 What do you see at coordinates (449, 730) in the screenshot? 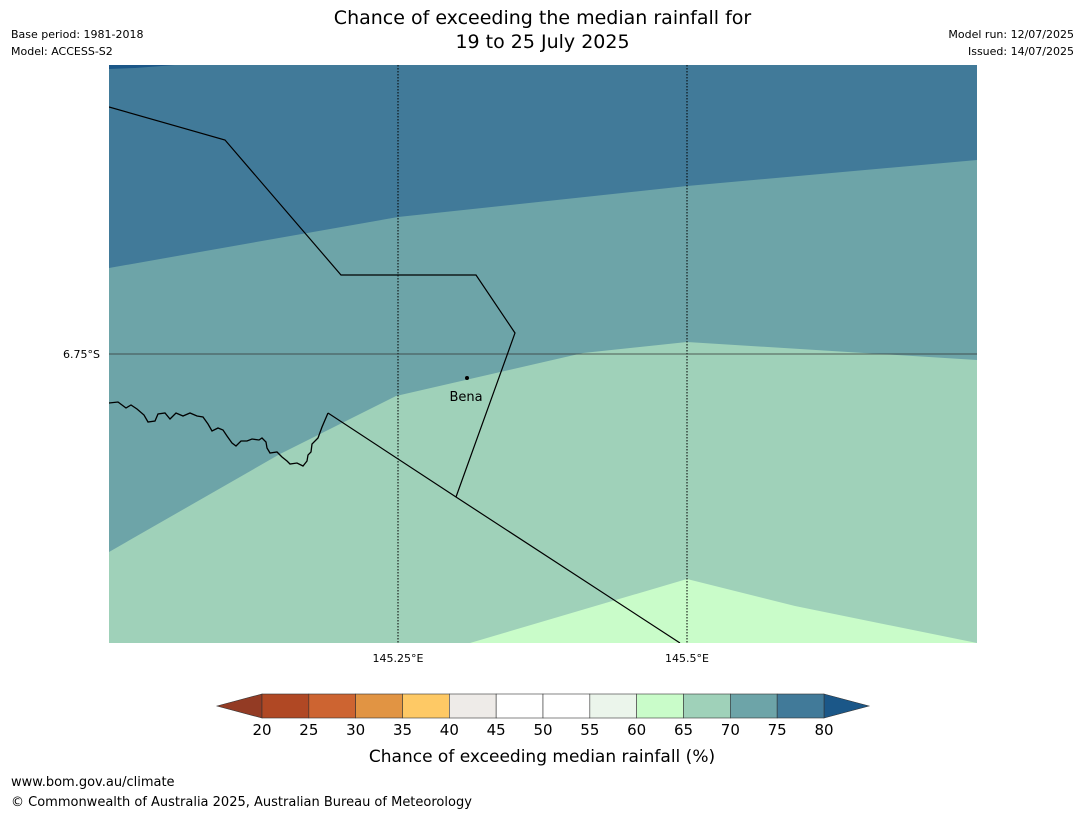
I see `colorbar-tick-label: 40` at bounding box center [449, 730].